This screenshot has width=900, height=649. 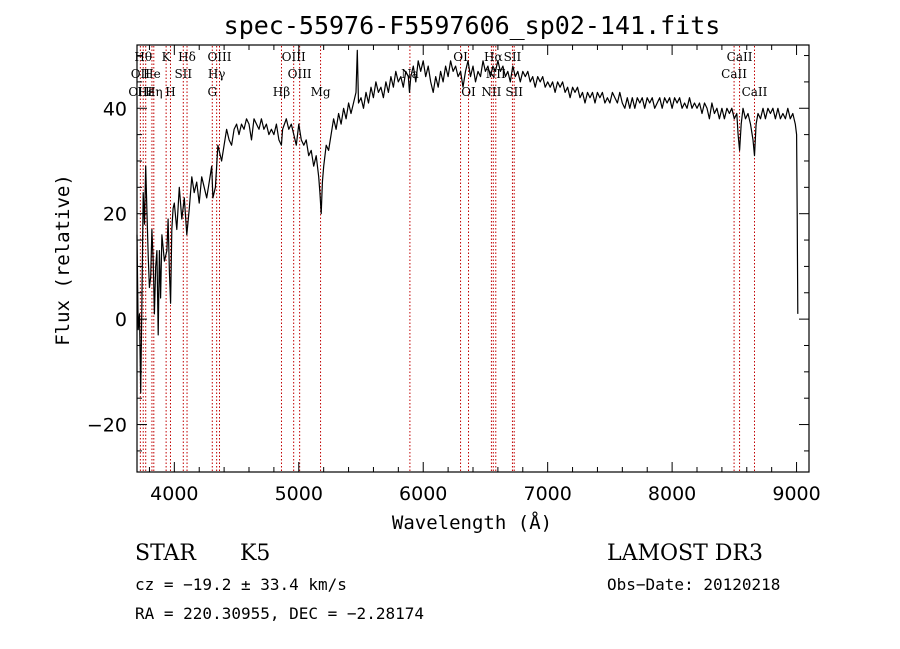 I want to click on y-tick-label: 40, so click(x=115, y=109).